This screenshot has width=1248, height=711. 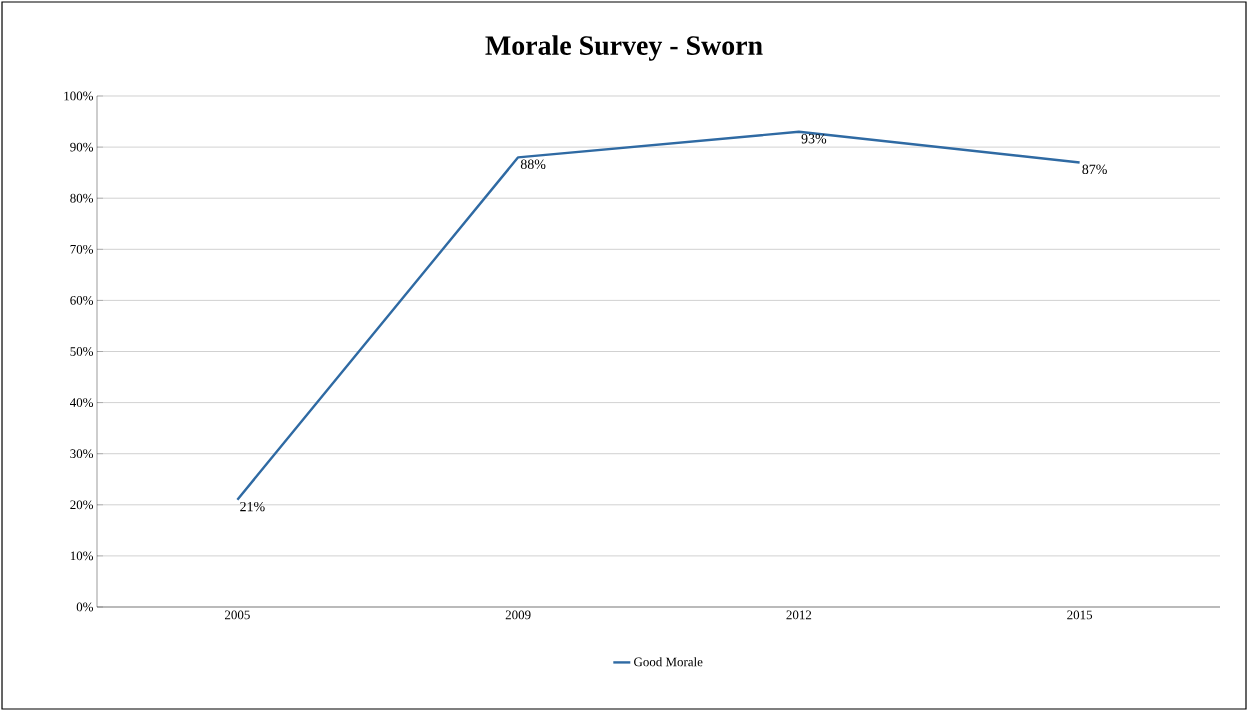 What do you see at coordinates (518, 615) in the screenshot?
I see `x-tick-label: 2009` at bounding box center [518, 615].